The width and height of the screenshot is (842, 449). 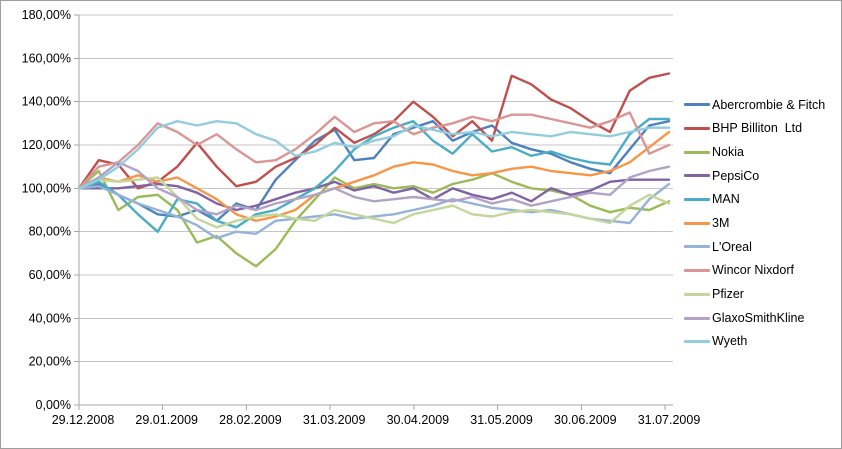 What do you see at coordinates (46, 145) in the screenshot?
I see `y-axis-label: 120,00%` at bounding box center [46, 145].